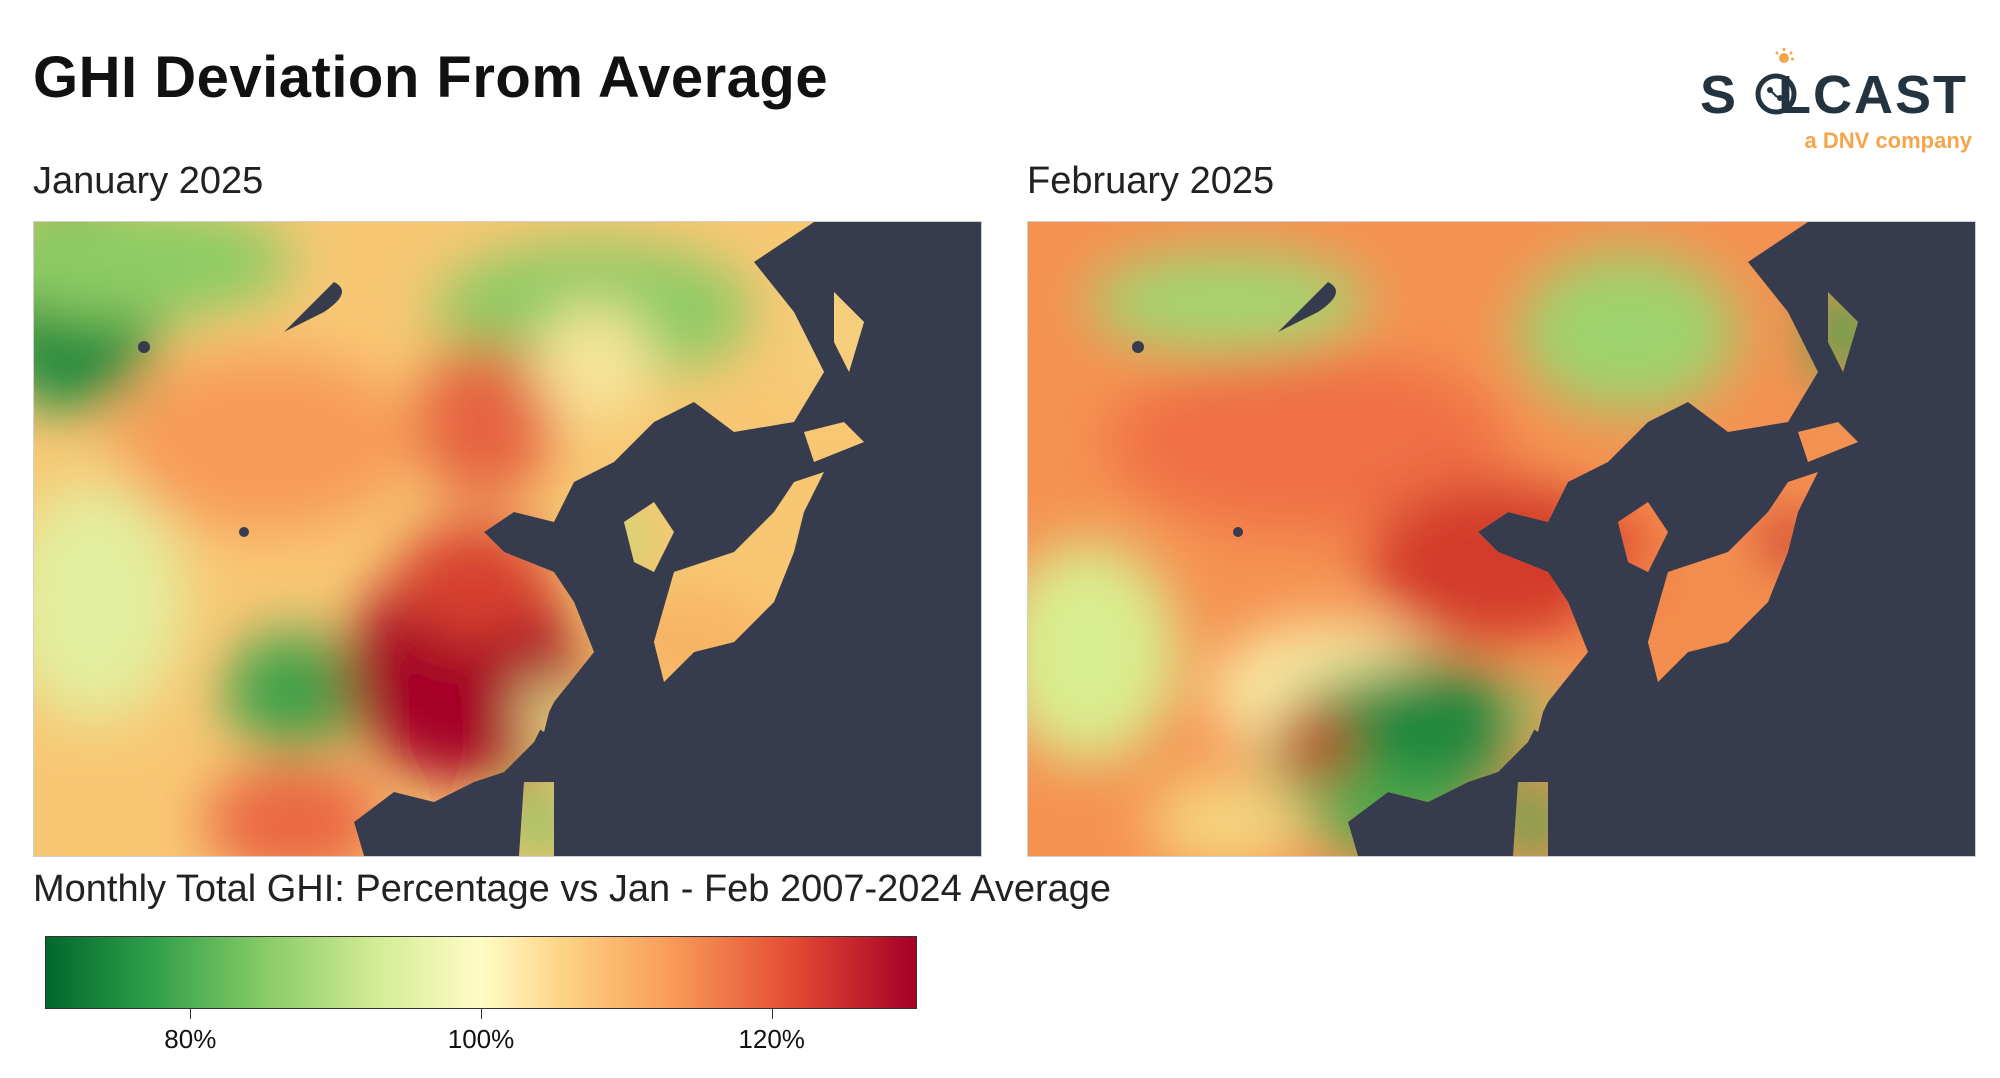 The height and width of the screenshot is (1078, 2000). I want to click on colorbar-tick-label: 100%, so click(481, 1039).